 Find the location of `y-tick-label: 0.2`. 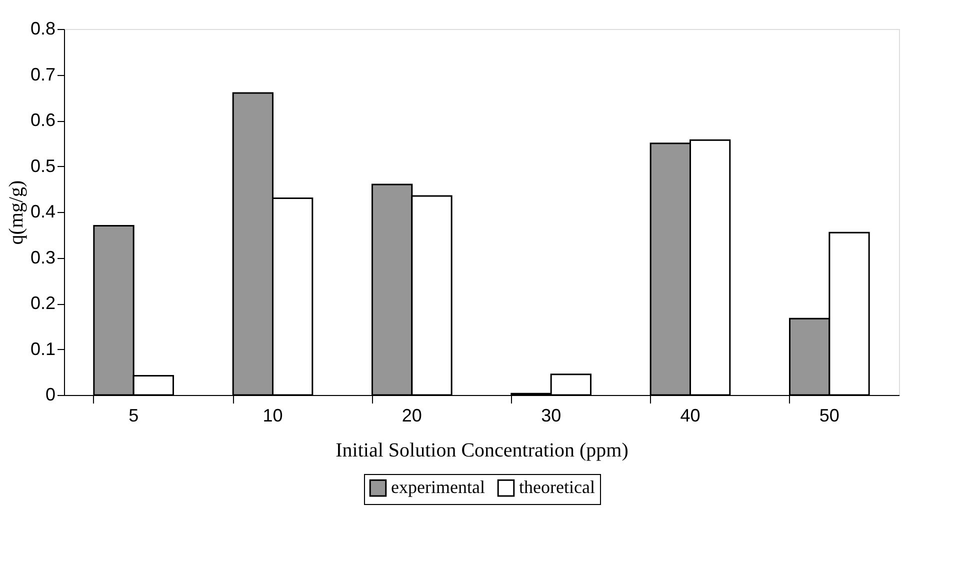

y-tick-label: 0.2 is located at coordinates (43, 303).